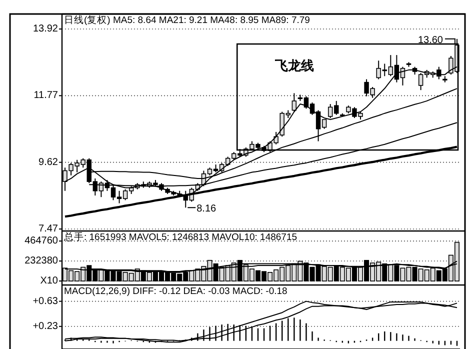  Describe the element at coordinates (45, 29) in the screenshot. I see `y-tick-label: 13.92` at that location.